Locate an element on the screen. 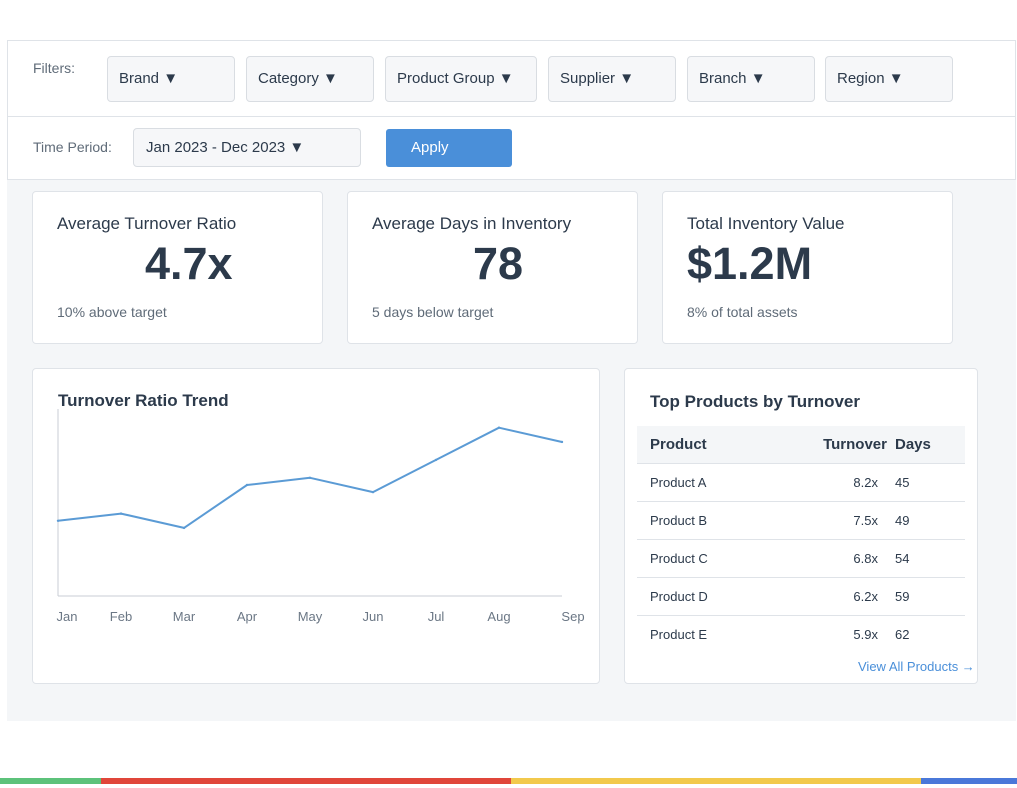 The width and height of the screenshot is (1017, 788). product-days: 54 is located at coordinates (930, 558).